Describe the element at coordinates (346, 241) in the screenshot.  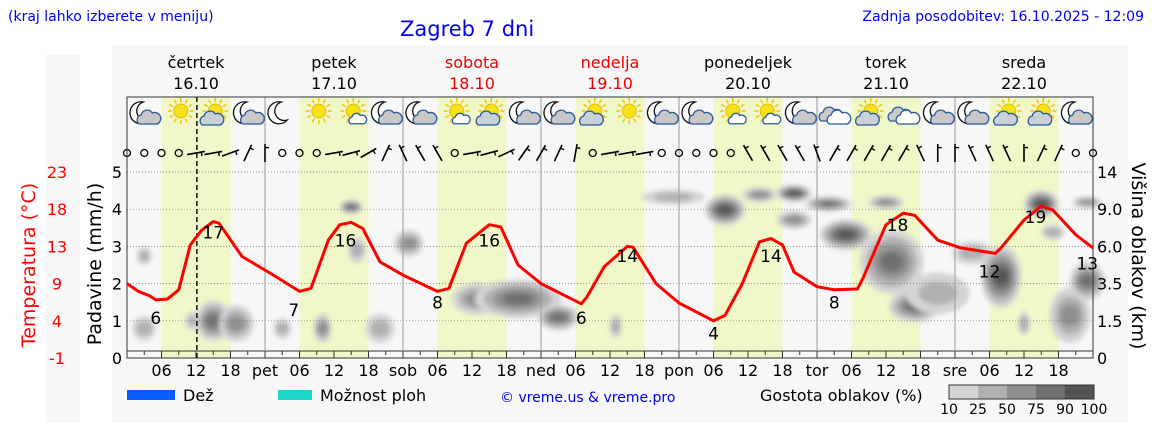
I see `temperature-extreme-label: 16` at that location.